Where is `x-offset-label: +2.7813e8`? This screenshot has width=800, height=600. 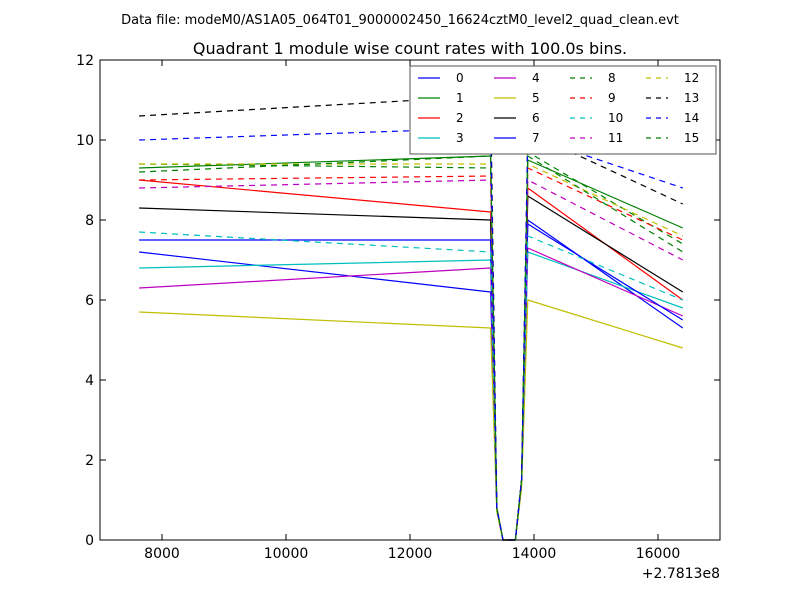
x-offset-label: +2.7813e8 is located at coordinates (681, 574).